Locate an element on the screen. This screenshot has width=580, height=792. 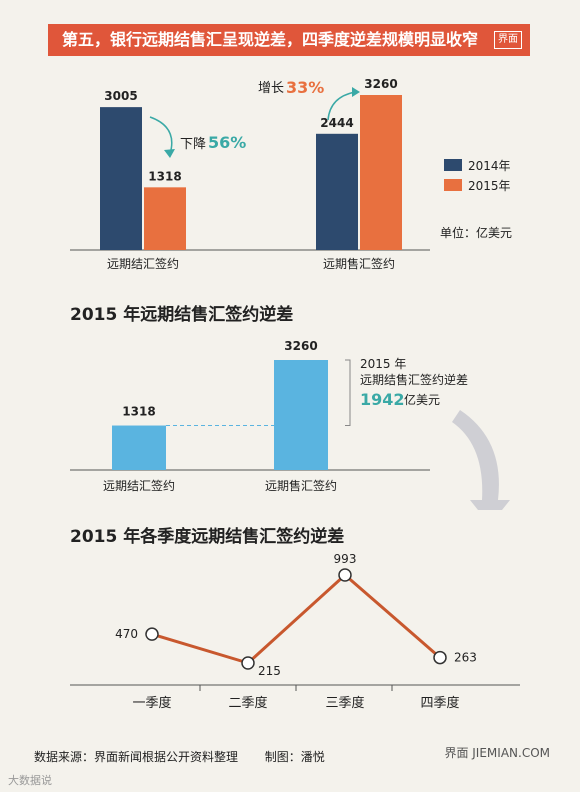
chart3-category-label: 二季度 is located at coordinates (247, 703).